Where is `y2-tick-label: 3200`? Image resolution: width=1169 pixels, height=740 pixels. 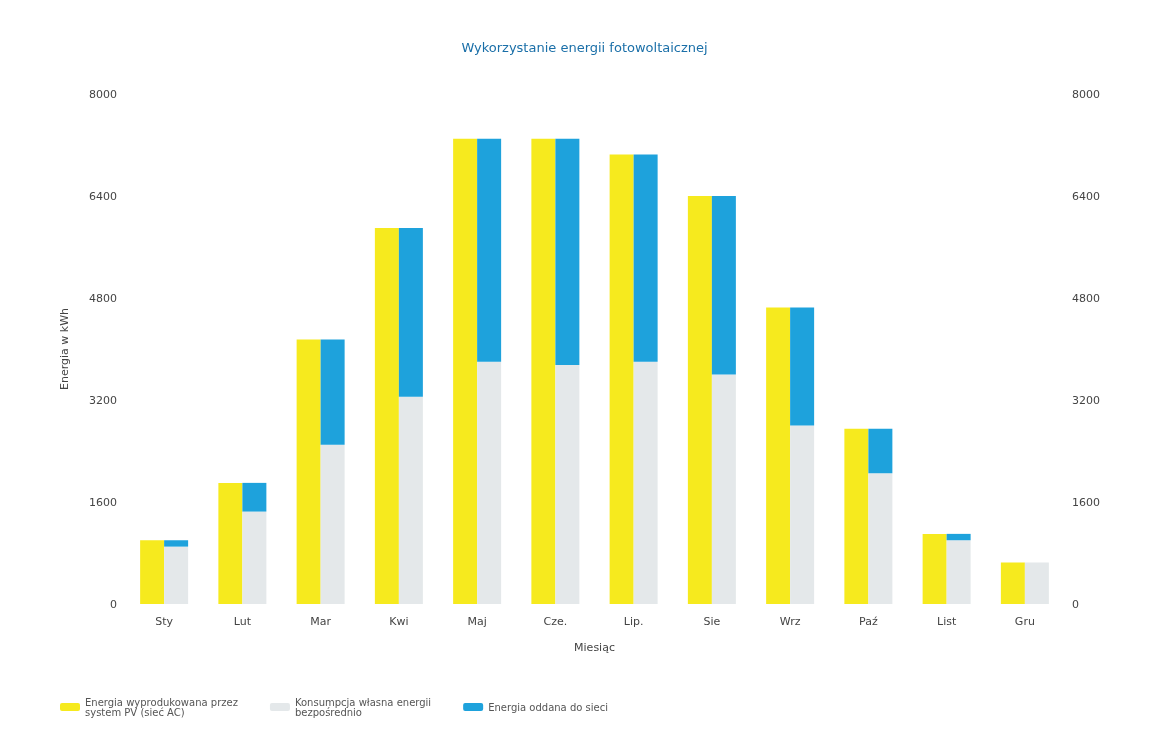
y2-tick-label: 3200 is located at coordinates (1086, 400).